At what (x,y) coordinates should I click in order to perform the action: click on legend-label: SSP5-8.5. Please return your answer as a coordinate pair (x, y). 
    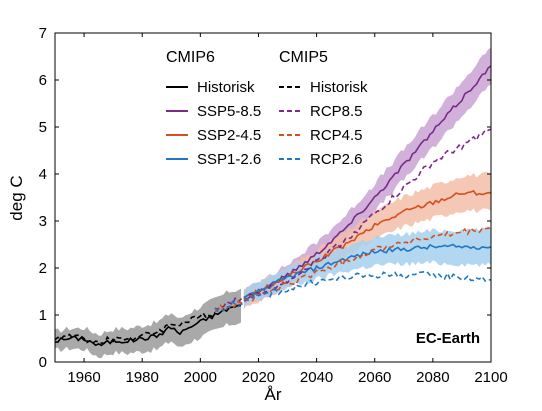
    Looking at the image, I should click on (229, 111).